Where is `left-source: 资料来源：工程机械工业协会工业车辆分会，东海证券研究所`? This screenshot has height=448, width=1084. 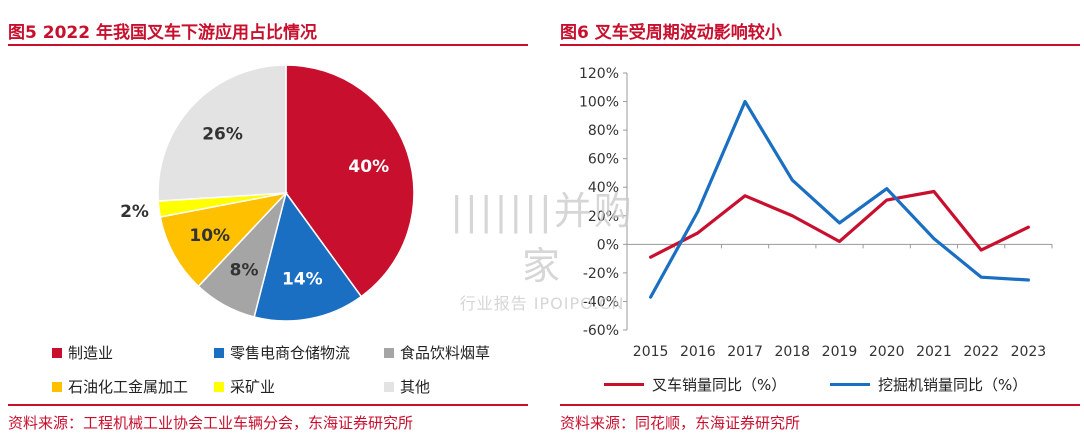 left-source: 资料来源：工程机械工业协会工业车辆分会，东海证券研究所 is located at coordinates (211, 423).